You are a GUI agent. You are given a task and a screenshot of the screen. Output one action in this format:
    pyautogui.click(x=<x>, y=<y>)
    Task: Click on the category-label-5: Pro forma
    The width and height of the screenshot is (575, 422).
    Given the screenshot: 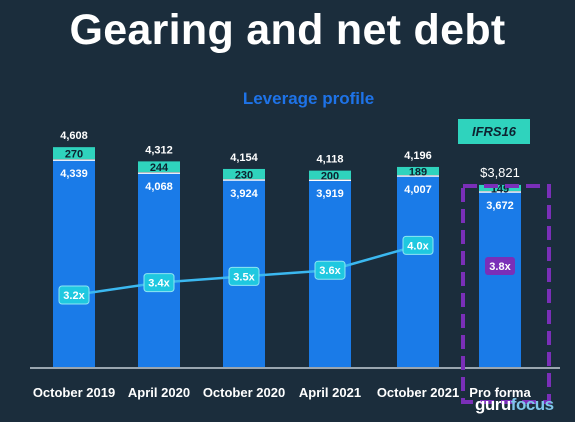 What is the action you would take?
    pyautogui.click(x=500, y=392)
    